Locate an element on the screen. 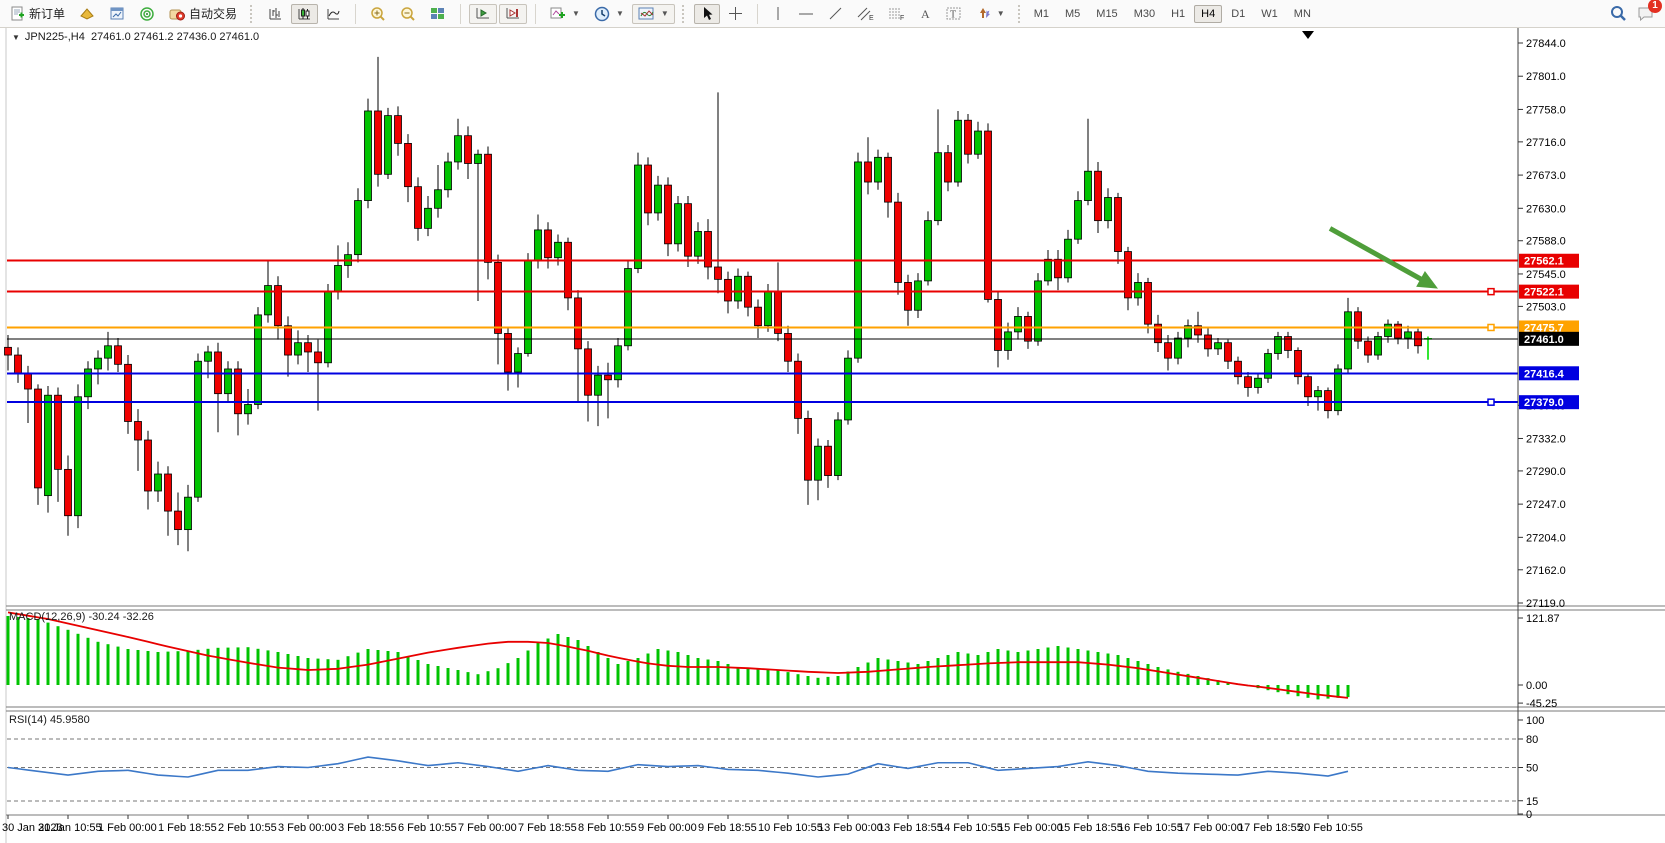 Image resolution: width=1665 pixels, height=843 pixels. horizontal-line-icon is located at coordinates (805, 14).